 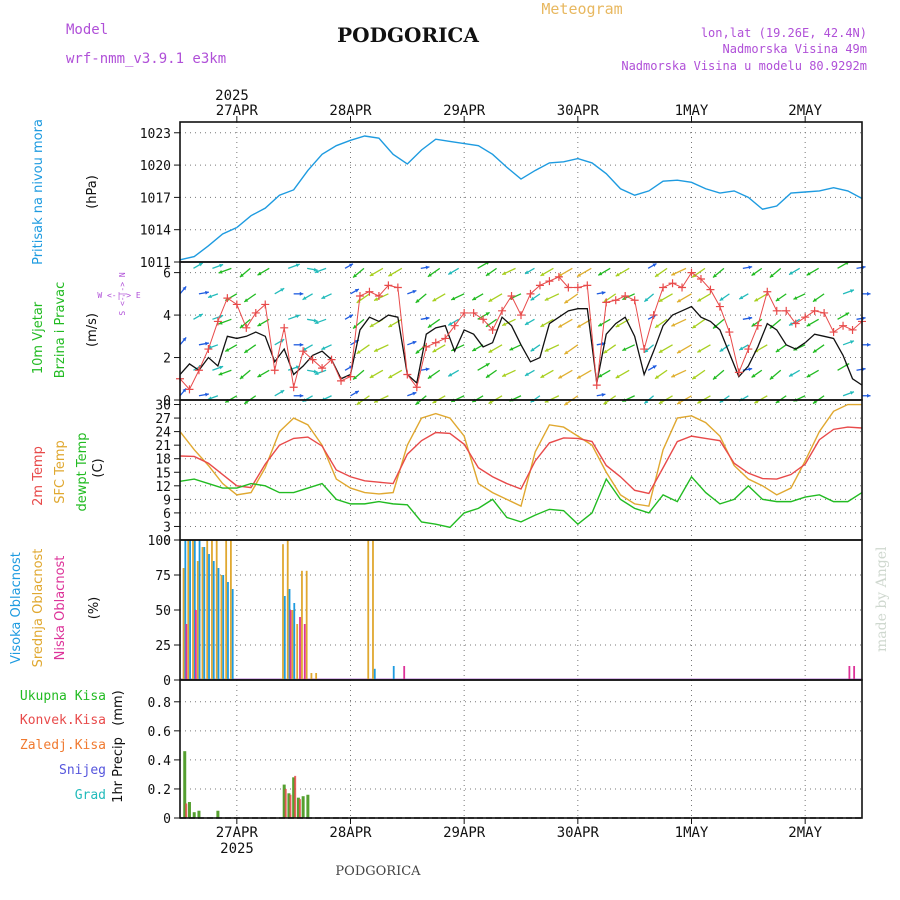 I want to click on cloud-high-bar, so click(x=294, y=641).